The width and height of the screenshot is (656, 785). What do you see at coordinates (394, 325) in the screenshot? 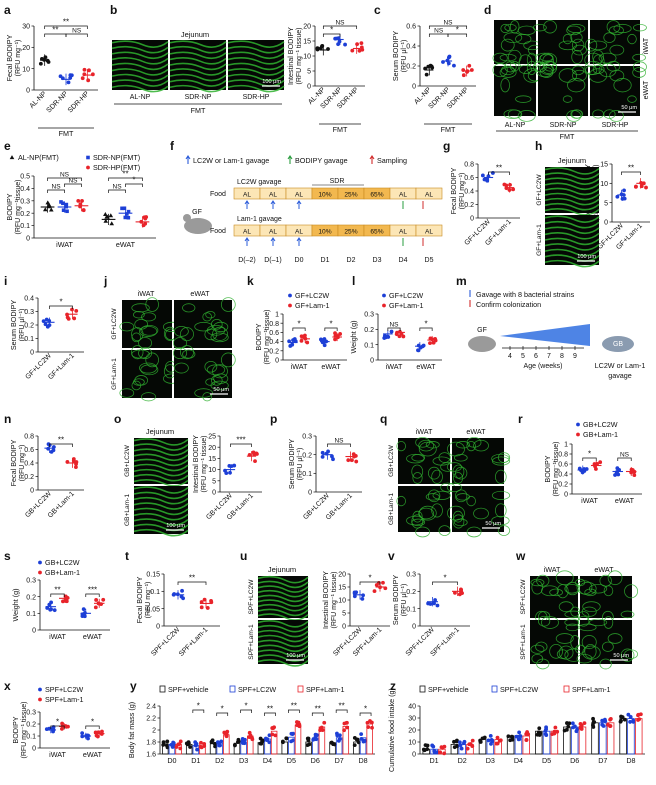
I see `sig-label-l-0: NS` at bounding box center [394, 325].